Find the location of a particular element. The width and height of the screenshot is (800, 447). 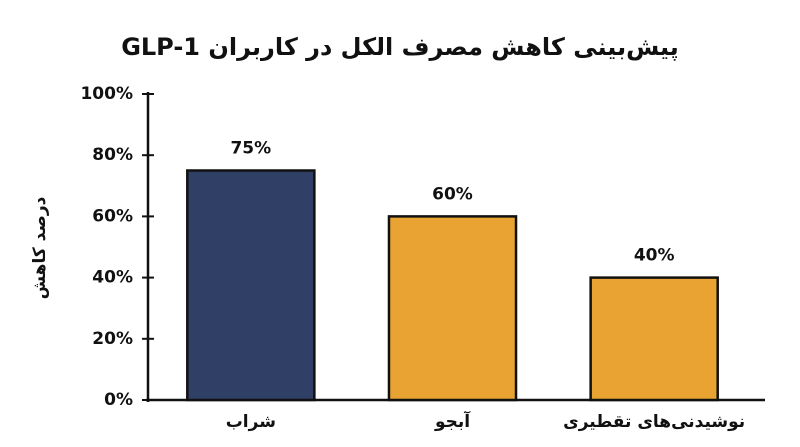

y-tick-label: 20% is located at coordinates (112, 339).